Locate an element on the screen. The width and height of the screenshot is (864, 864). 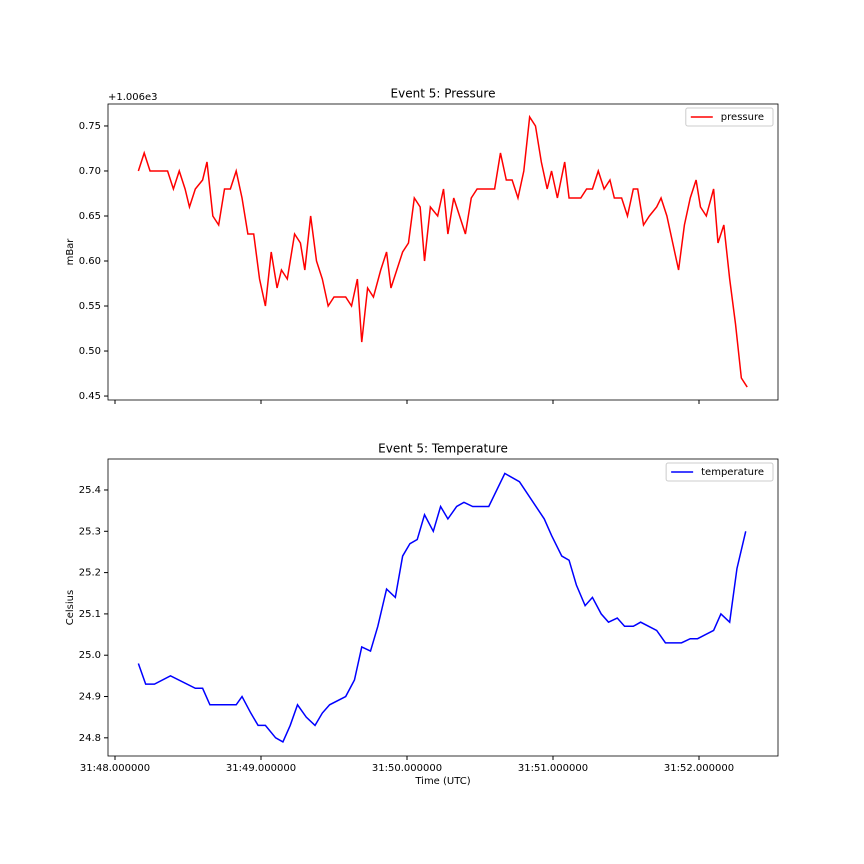
x-tick-label: 31:51.000000 is located at coordinates (553, 768).